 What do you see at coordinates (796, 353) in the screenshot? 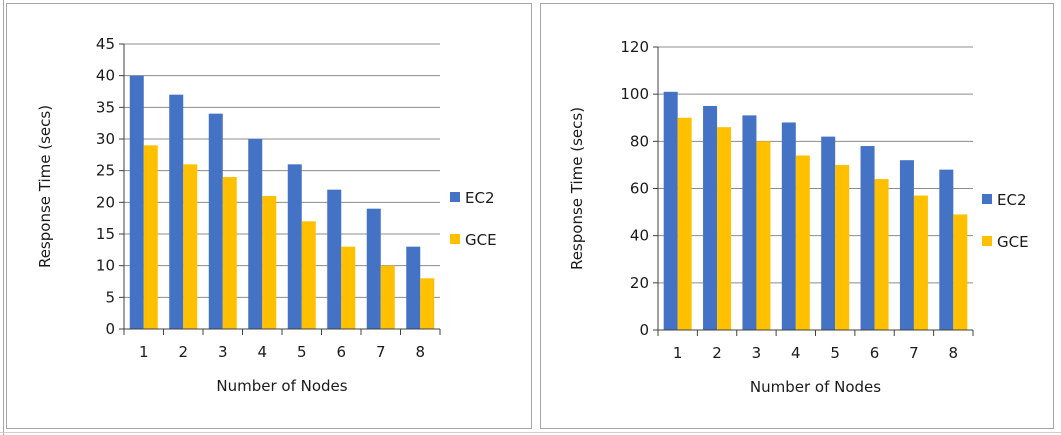
I see `right-x-tick-label: 4` at bounding box center [796, 353].